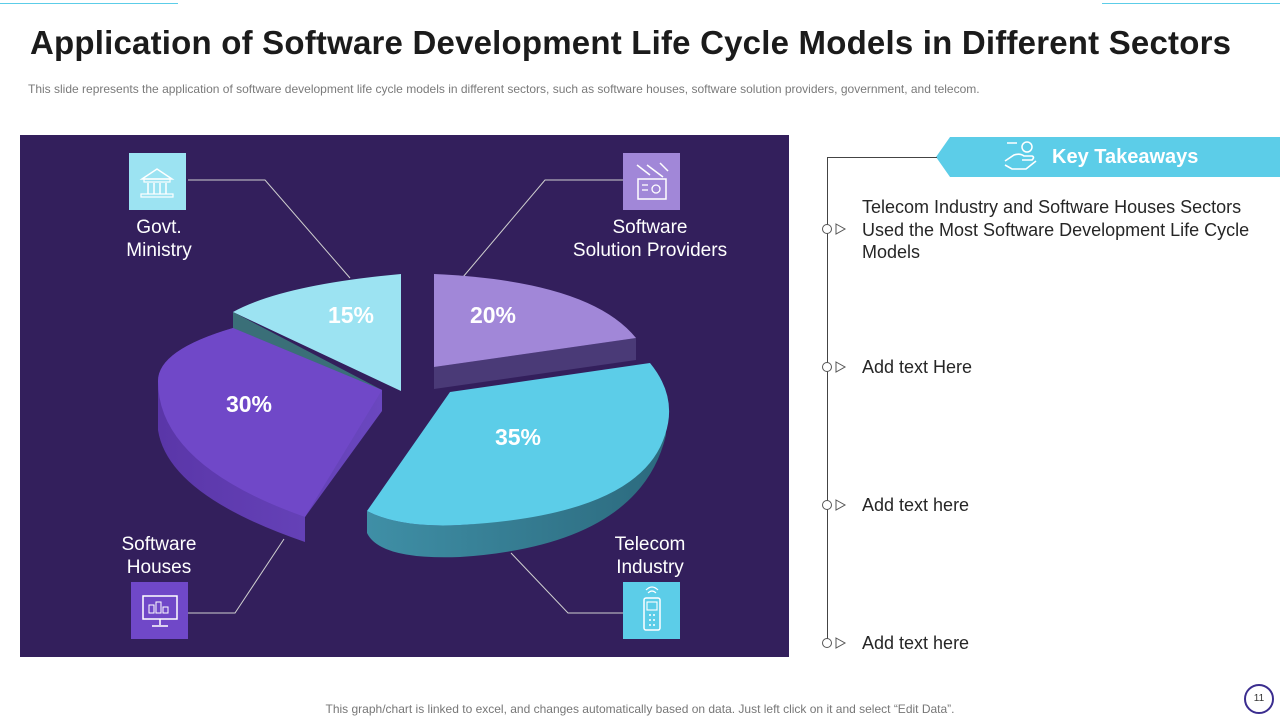  What do you see at coordinates (157, 181) in the screenshot?
I see `government-building-icon` at bounding box center [157, 181].